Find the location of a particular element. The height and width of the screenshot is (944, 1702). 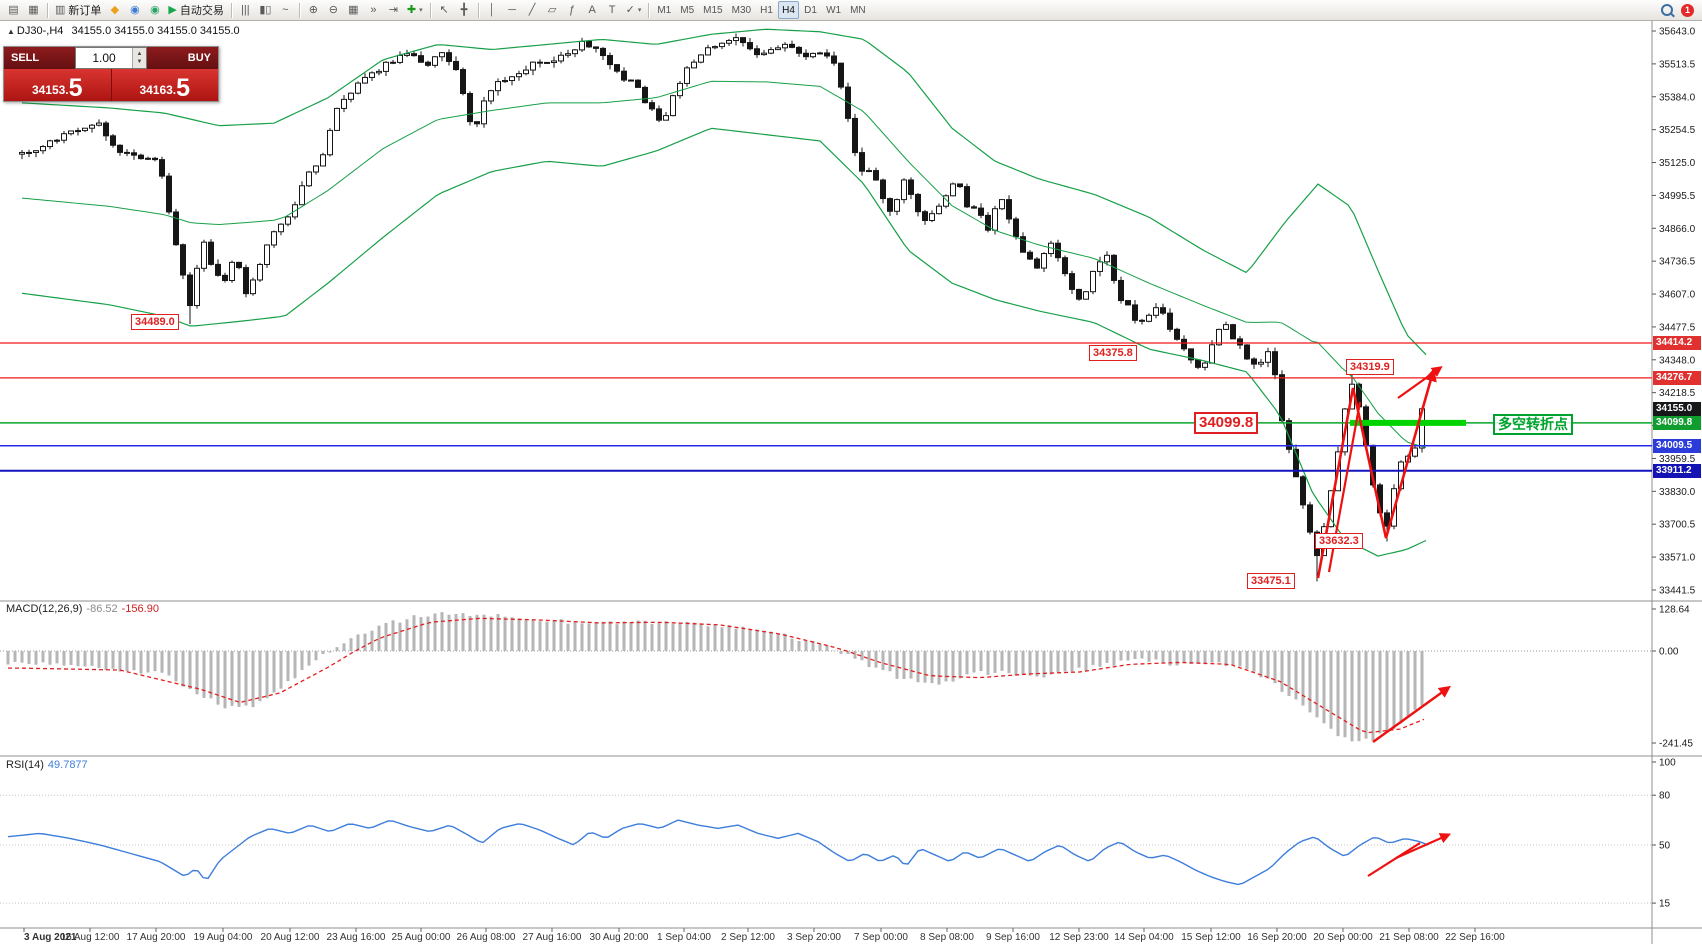

arrows-button: ✓ ▾ is located at coordinates (634, 10).